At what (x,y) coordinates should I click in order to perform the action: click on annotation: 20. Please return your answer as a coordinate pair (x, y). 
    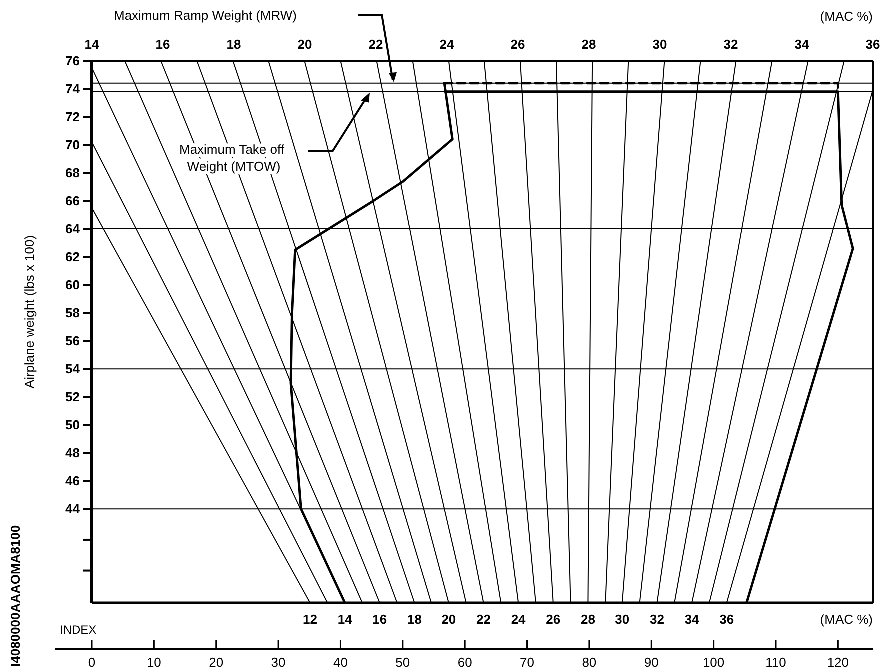
    Looking at the image, I should click on (449, 619).